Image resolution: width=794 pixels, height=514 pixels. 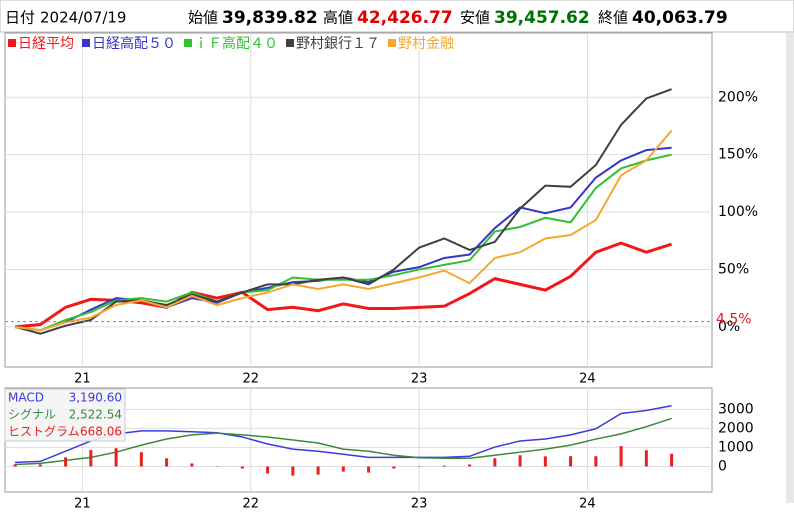 I want to click on y-tick-label: 0%, so click(x=729, y=327).